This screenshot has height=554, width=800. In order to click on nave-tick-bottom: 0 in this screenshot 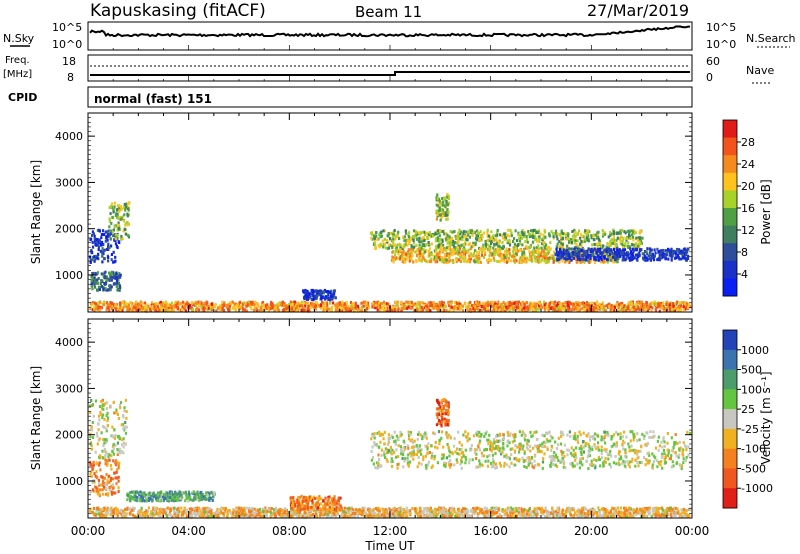, I will do `click(709, 77)`.